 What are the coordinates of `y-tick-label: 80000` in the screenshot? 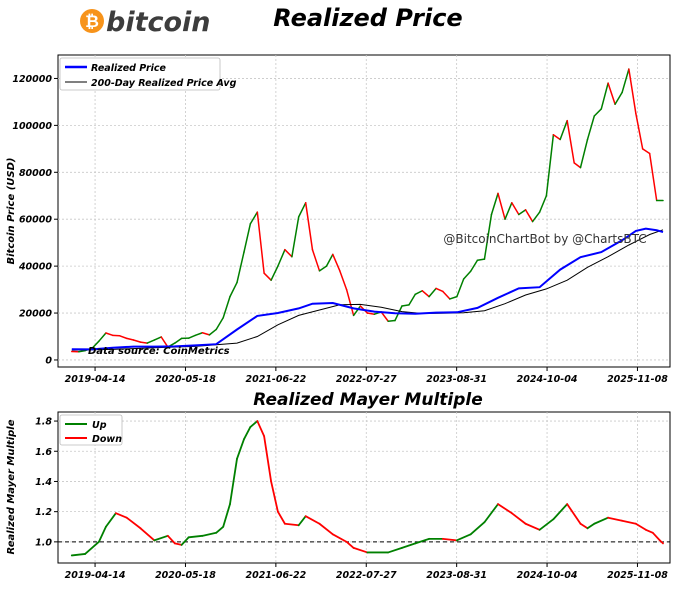 It's located at (35, 173).